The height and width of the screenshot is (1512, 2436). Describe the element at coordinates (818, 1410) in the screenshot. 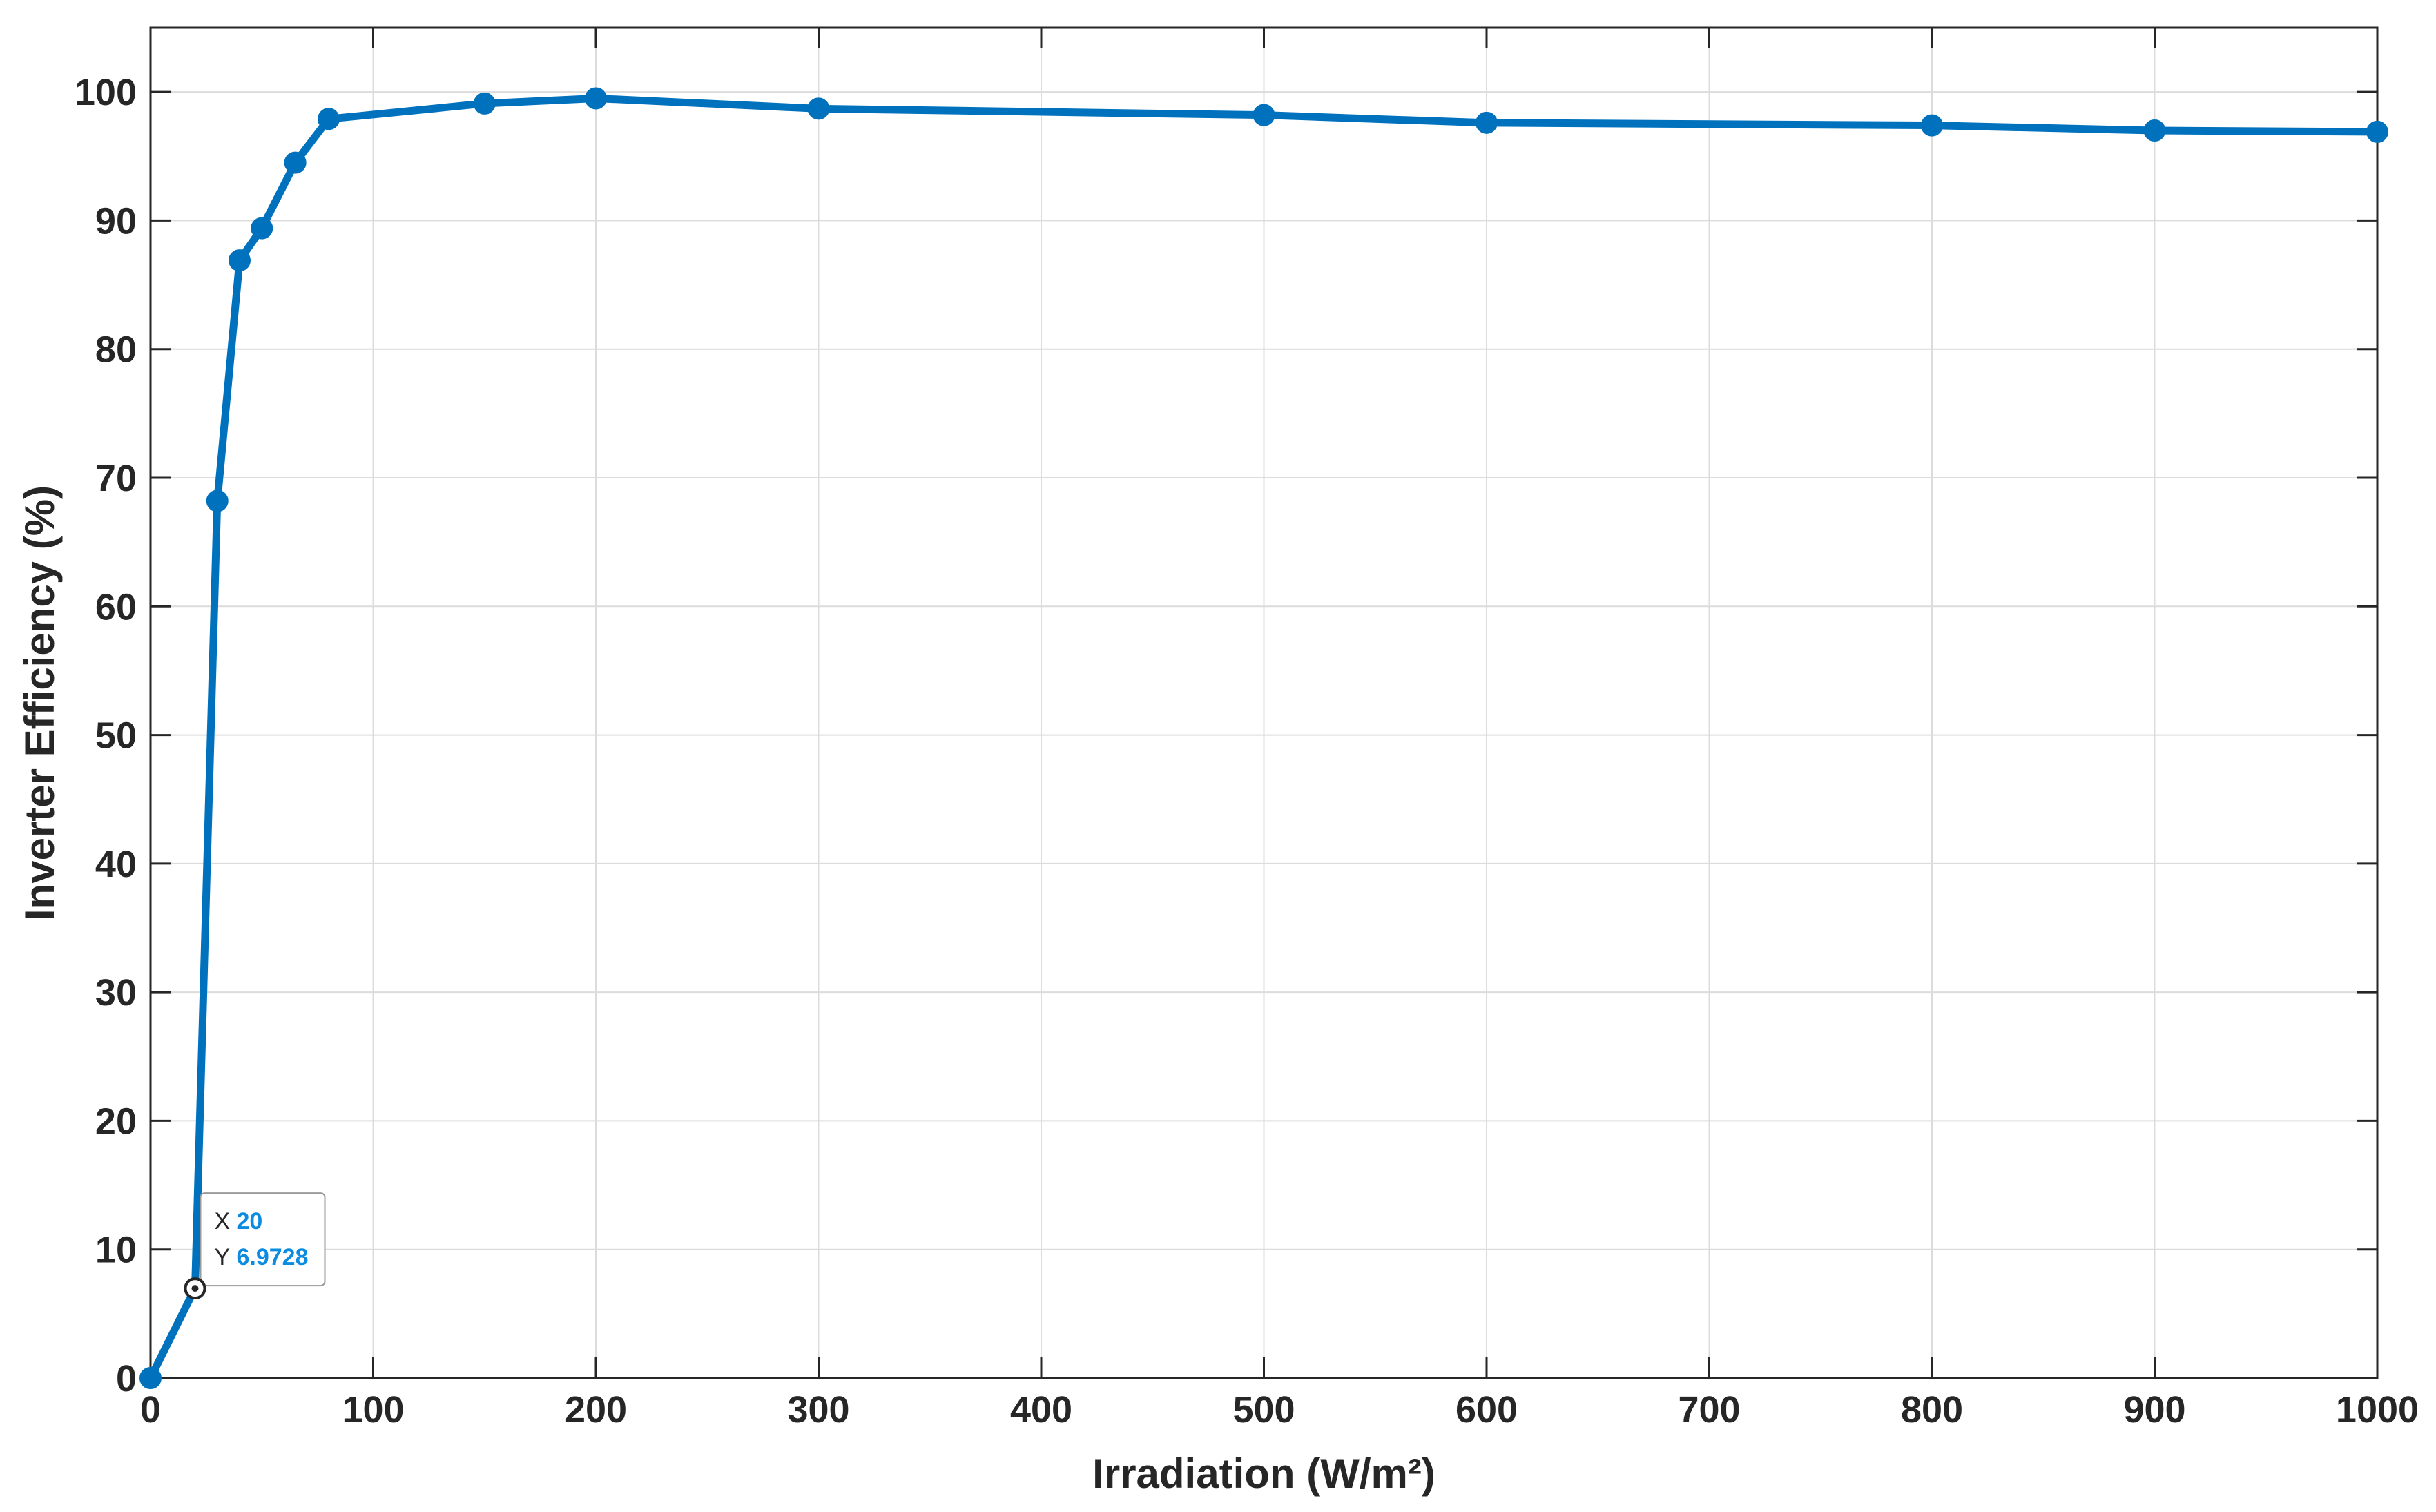

I see `x-tick-label: 300` at that location.